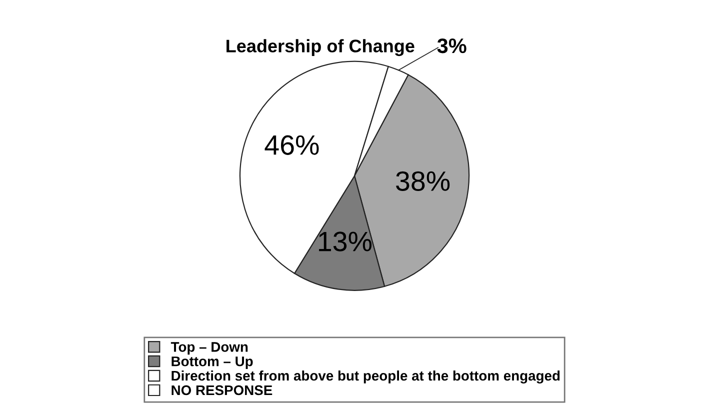  I want to click on legend-label: Bottom – Up, so click(212, 363).